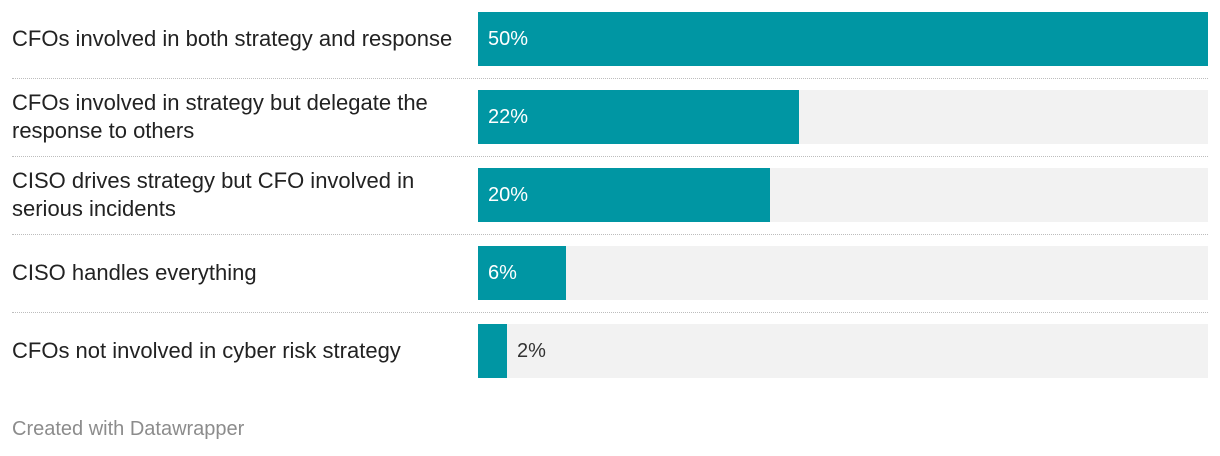 The width and height of the screenshot is (1220, 456). I want to click on category-label: CFOs not involved in cyber risk strategy, so click(206, 350).